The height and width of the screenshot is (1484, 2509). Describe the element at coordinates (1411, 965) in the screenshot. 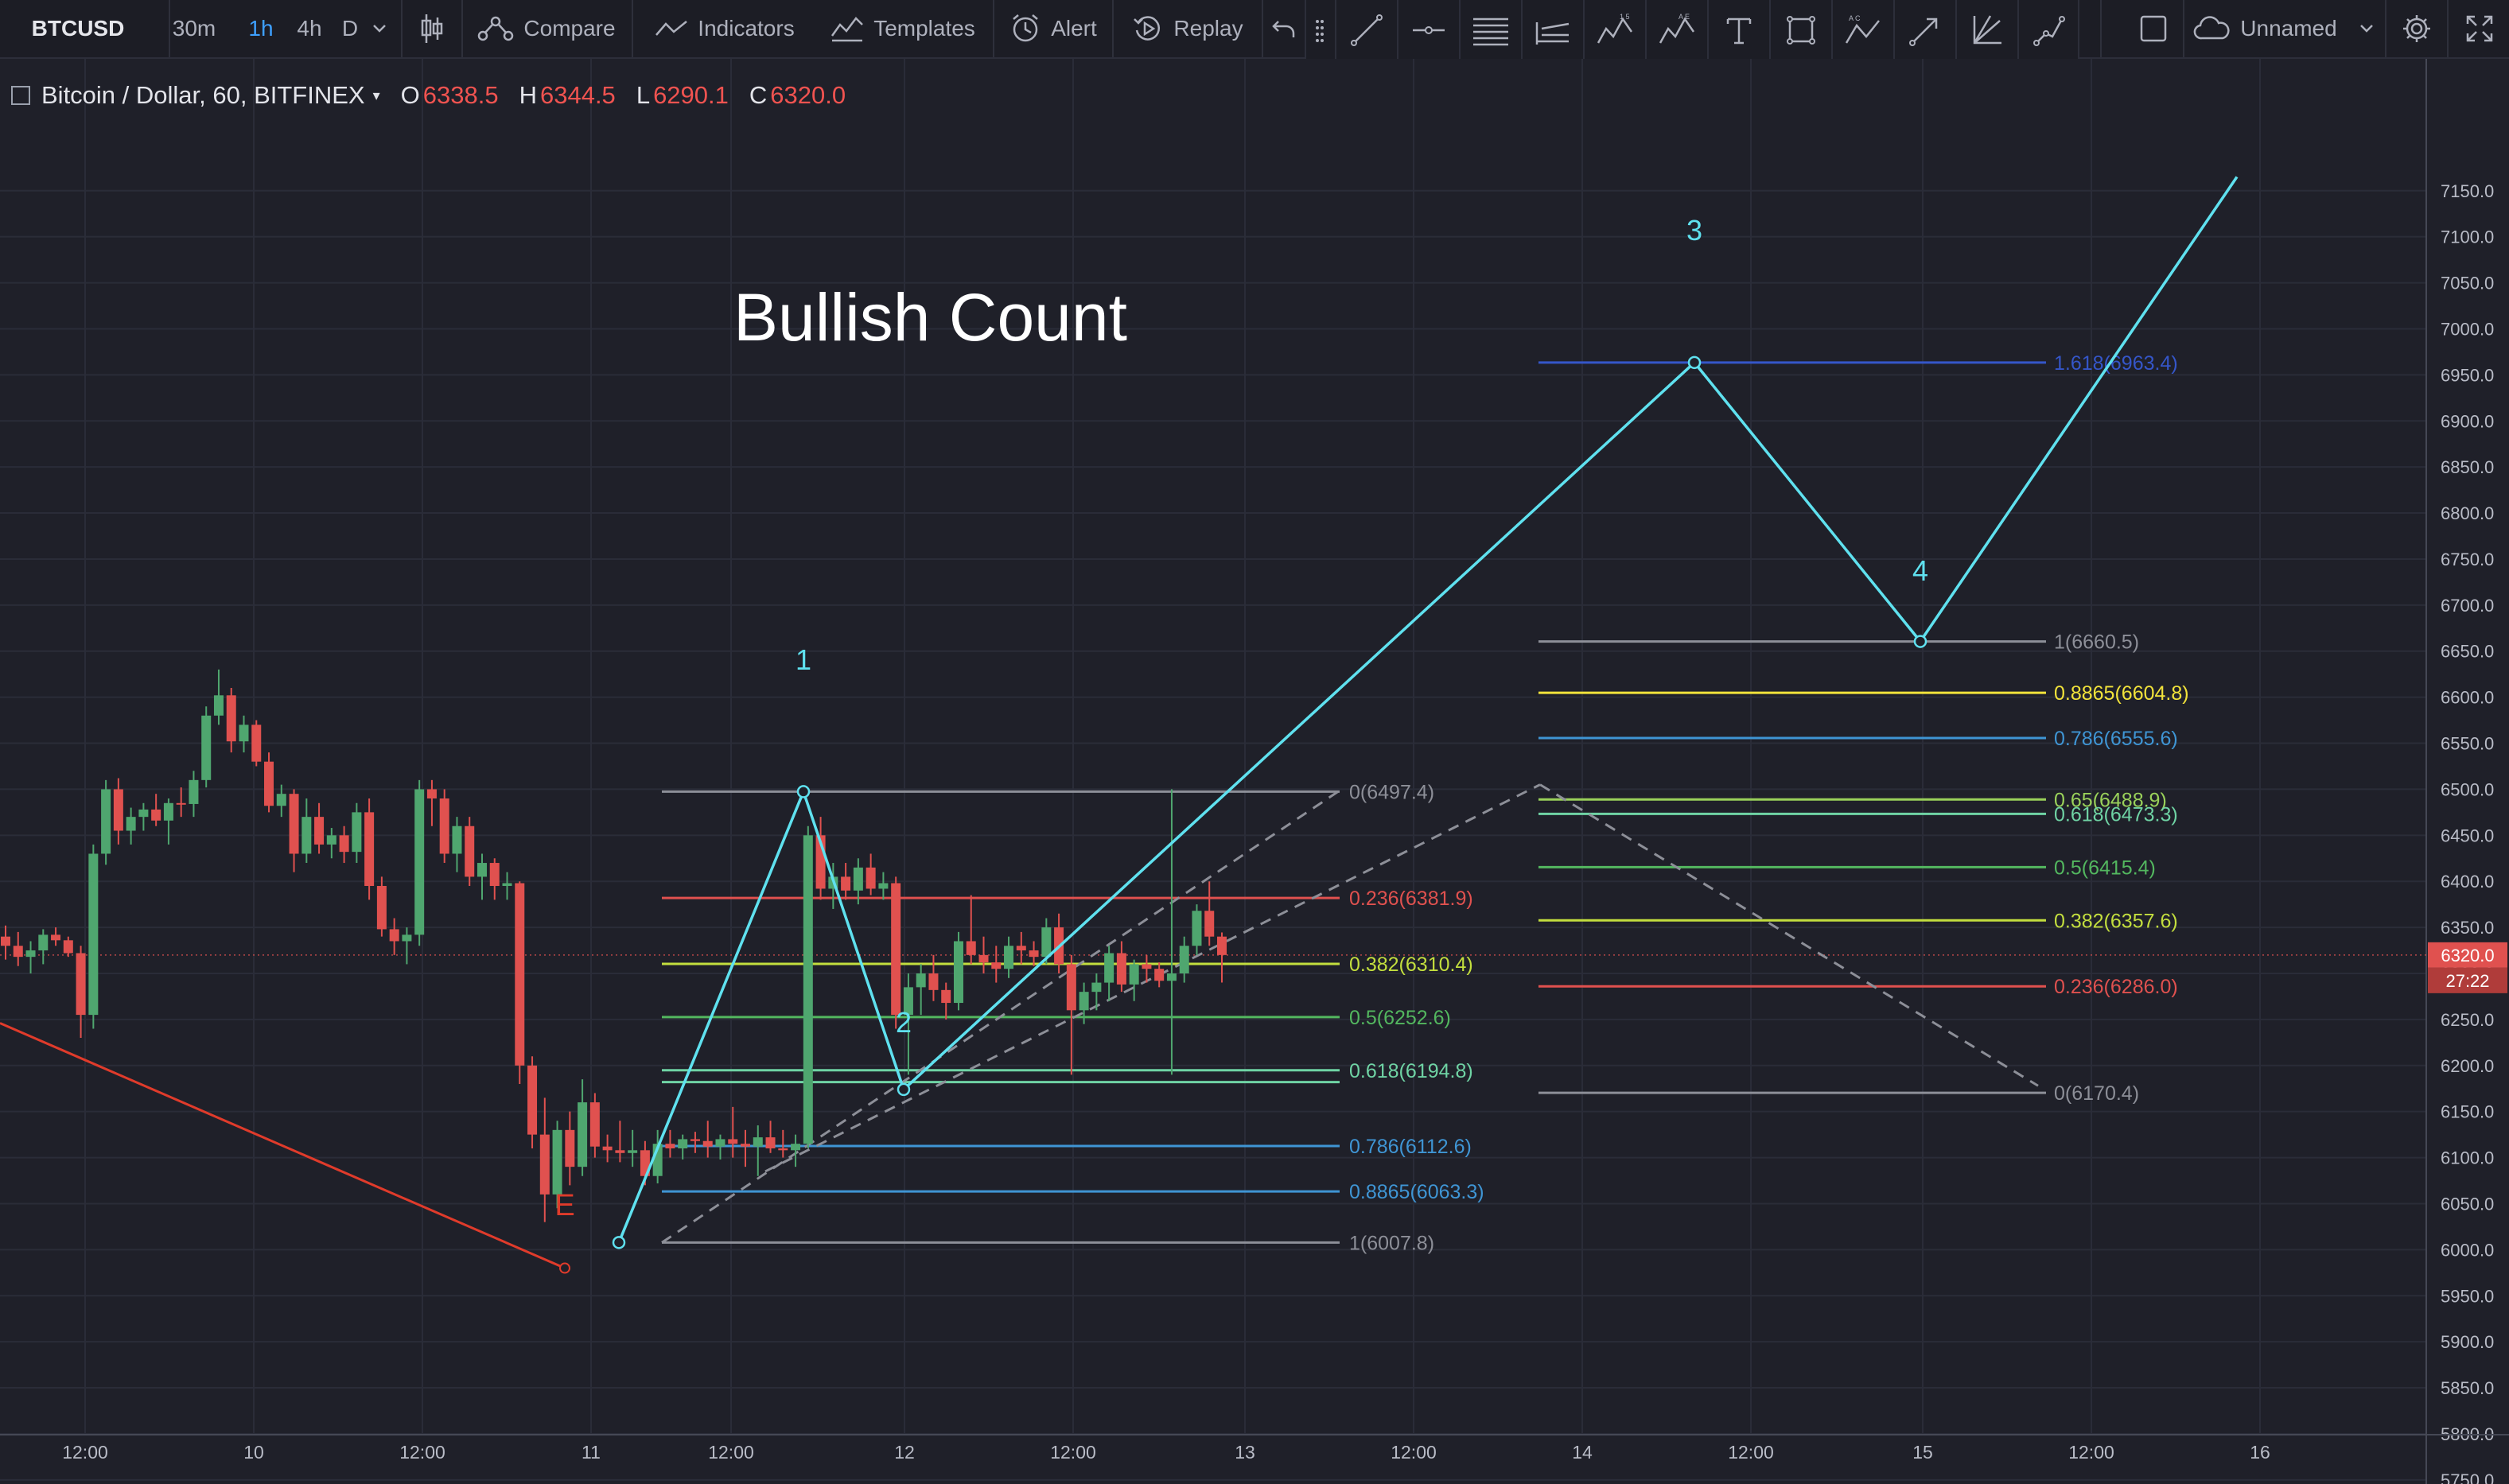

I see `fib-level-label: 0.382(6310.4)` at that location.